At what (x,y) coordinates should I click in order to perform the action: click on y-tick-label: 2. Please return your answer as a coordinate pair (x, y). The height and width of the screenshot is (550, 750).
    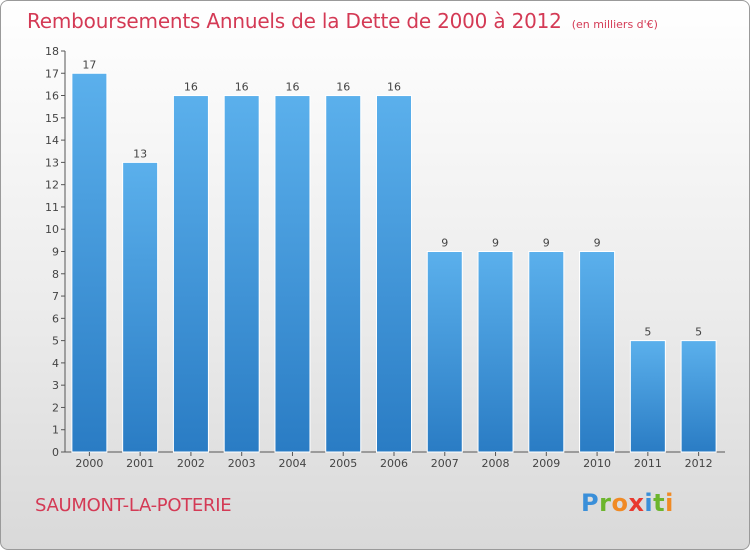
    Looking at the image, I should click on (55, 407).